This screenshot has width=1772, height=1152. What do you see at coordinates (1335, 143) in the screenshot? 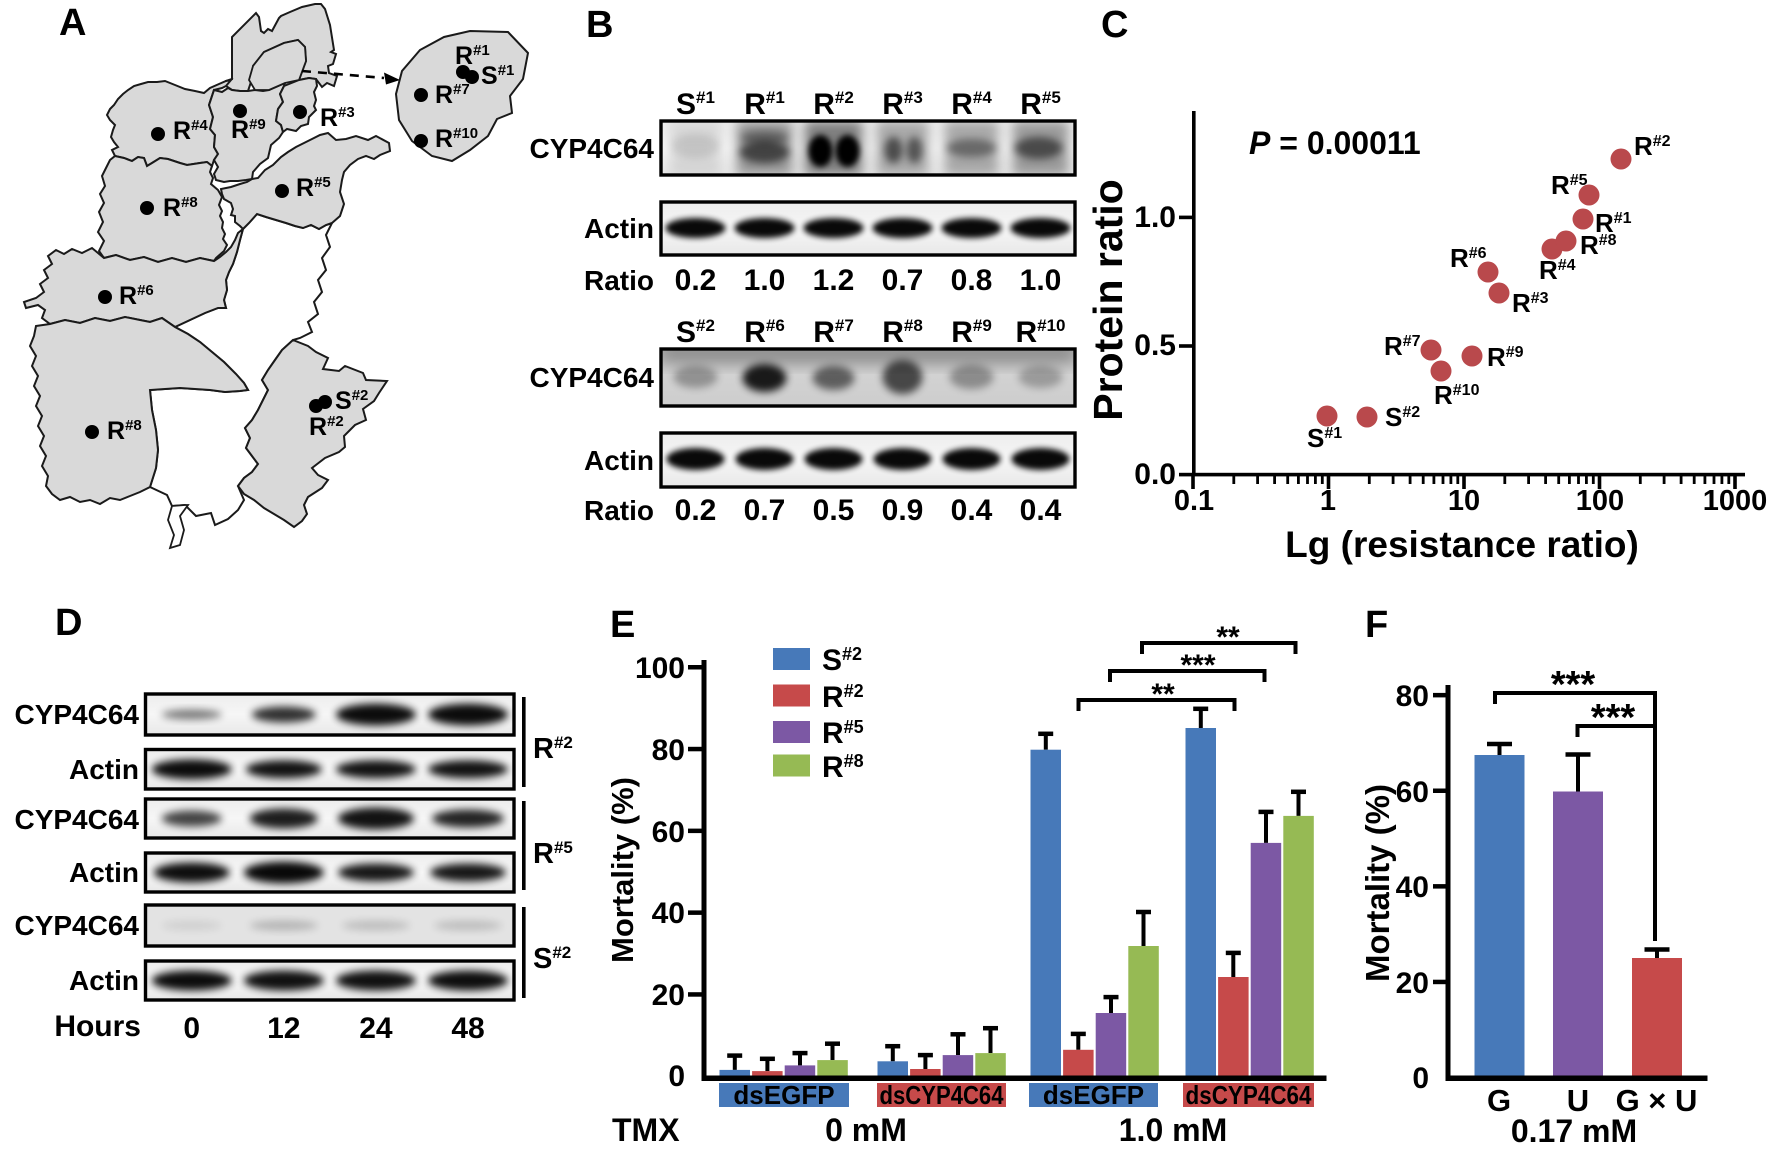
I see `svg-text: P = 0.00011` at bounding box center [1335, 143].